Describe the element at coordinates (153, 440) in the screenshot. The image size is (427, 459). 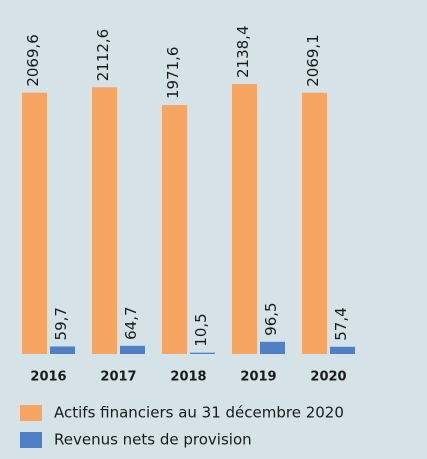
I see `legend-label: Revenus nets de provision` at that location.